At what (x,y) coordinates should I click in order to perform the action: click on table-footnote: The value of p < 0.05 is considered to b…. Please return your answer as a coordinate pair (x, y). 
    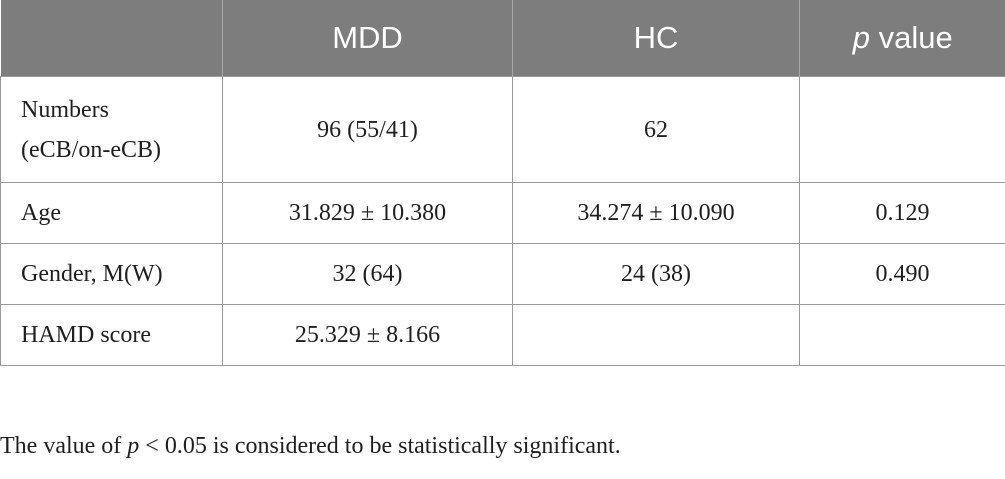
    Looking at the image, I should click on (310, 446).